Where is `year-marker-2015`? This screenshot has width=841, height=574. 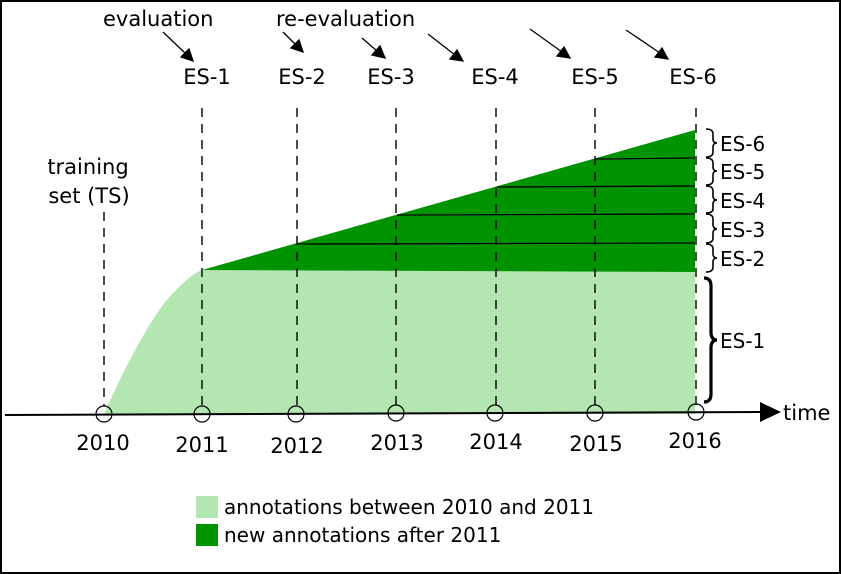 year-marker-2015 is located at coordinates (595, 413).